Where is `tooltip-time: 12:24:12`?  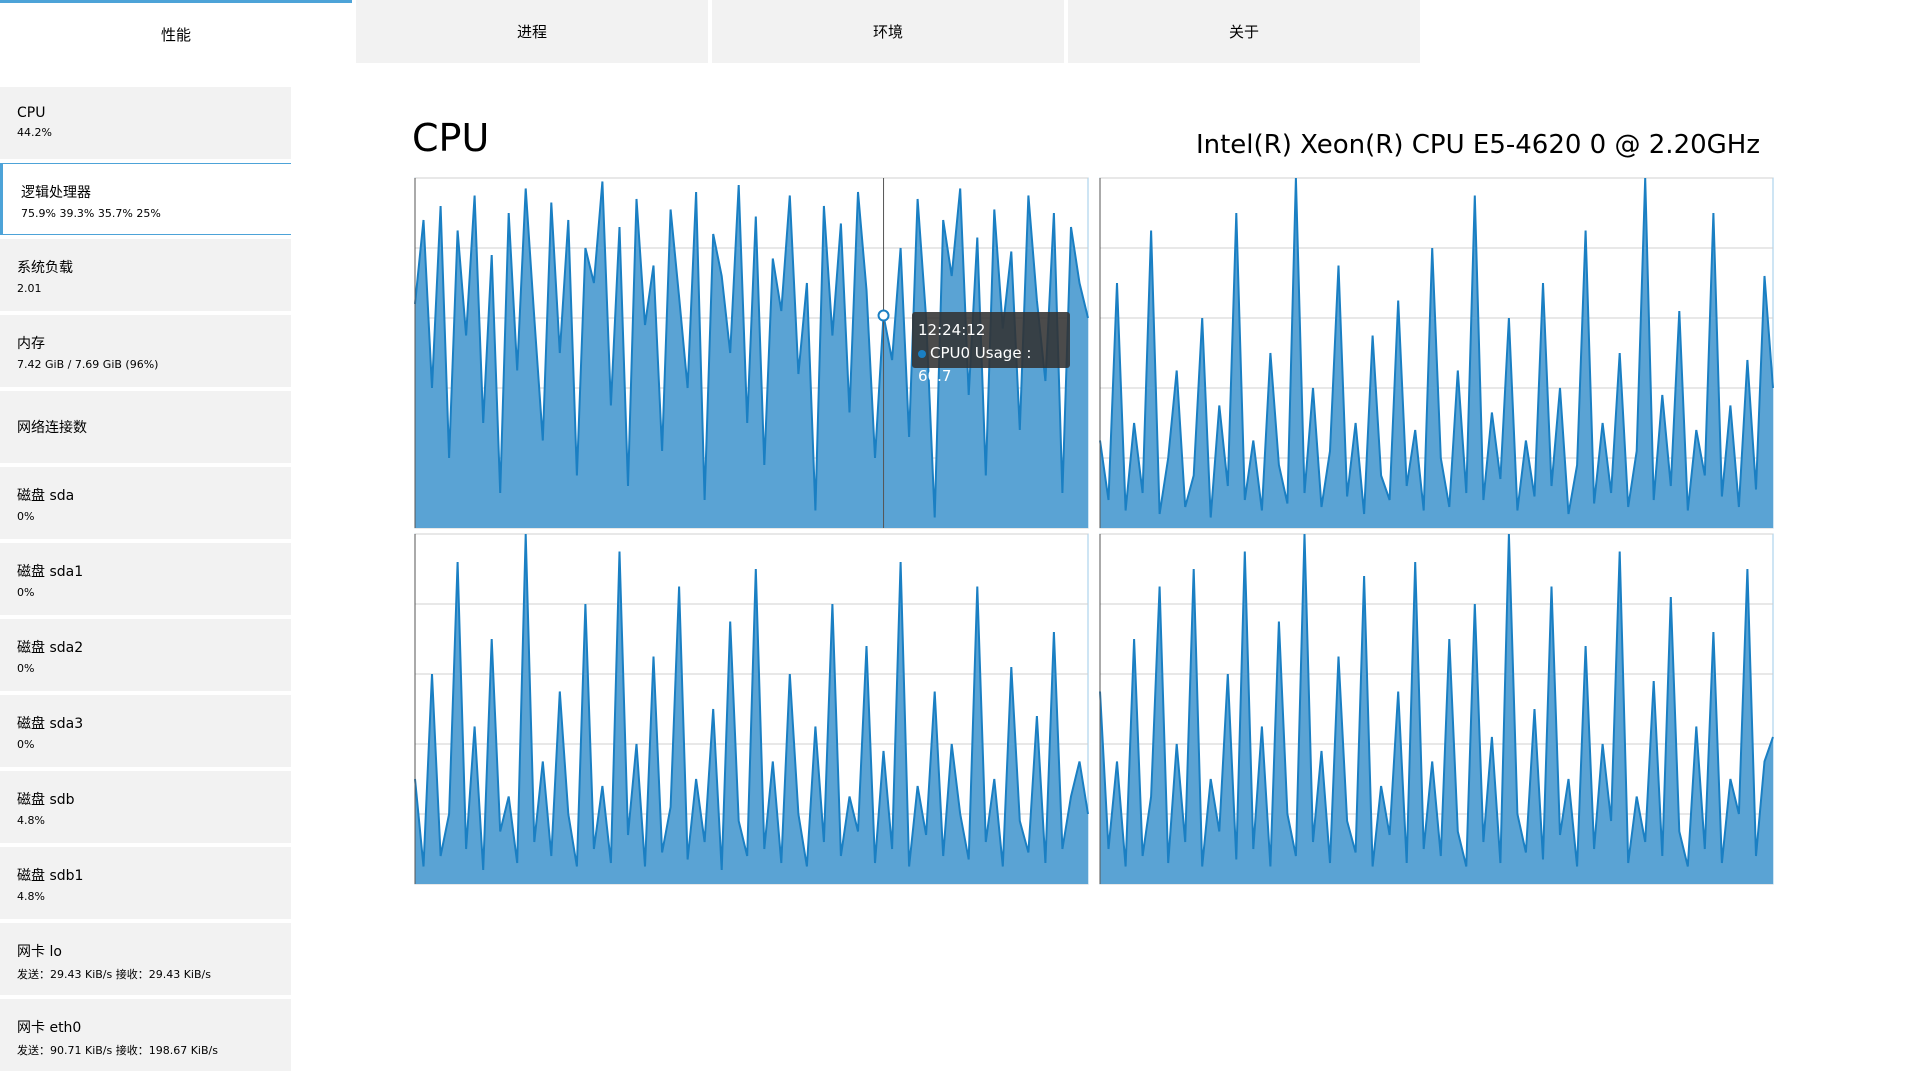 tooltip-time: 12:24:12 is located at coordinates (952, 330).